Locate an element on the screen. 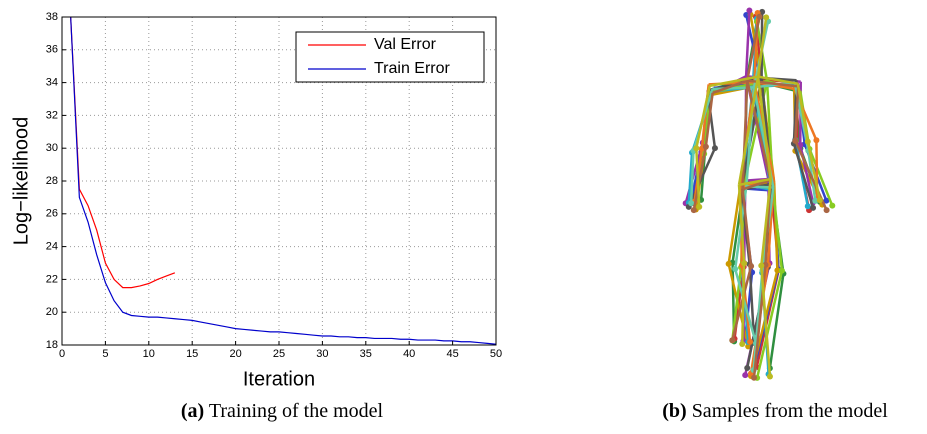 The width and height of the screenshot is (927, 434). x-tick-label: 0 is located at coordinates (62, 354).